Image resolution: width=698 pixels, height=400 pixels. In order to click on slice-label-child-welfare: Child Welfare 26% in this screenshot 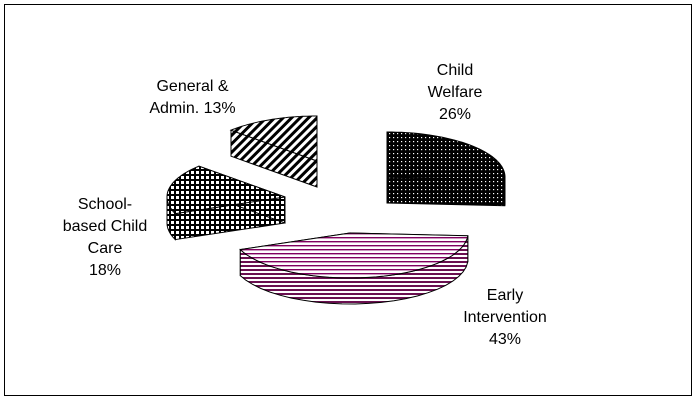, I will do `click(455, 92)`.